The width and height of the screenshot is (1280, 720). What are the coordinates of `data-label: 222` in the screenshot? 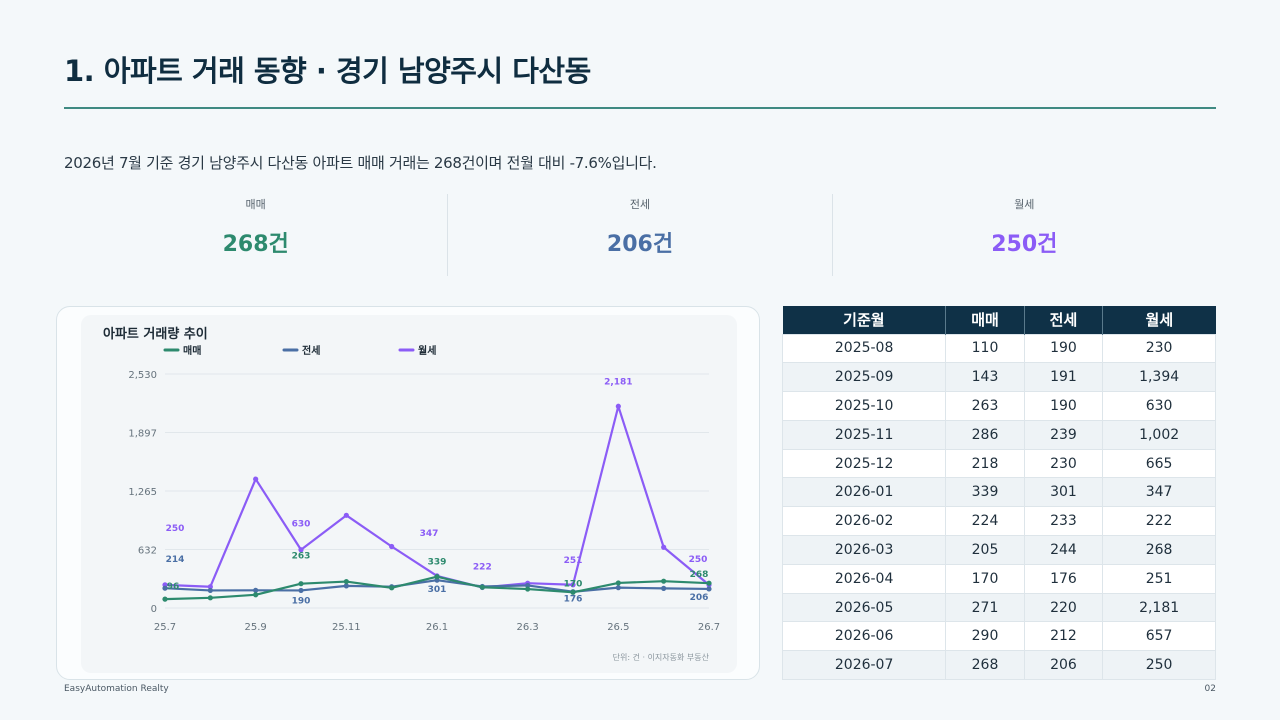 It's located at (482, 567).